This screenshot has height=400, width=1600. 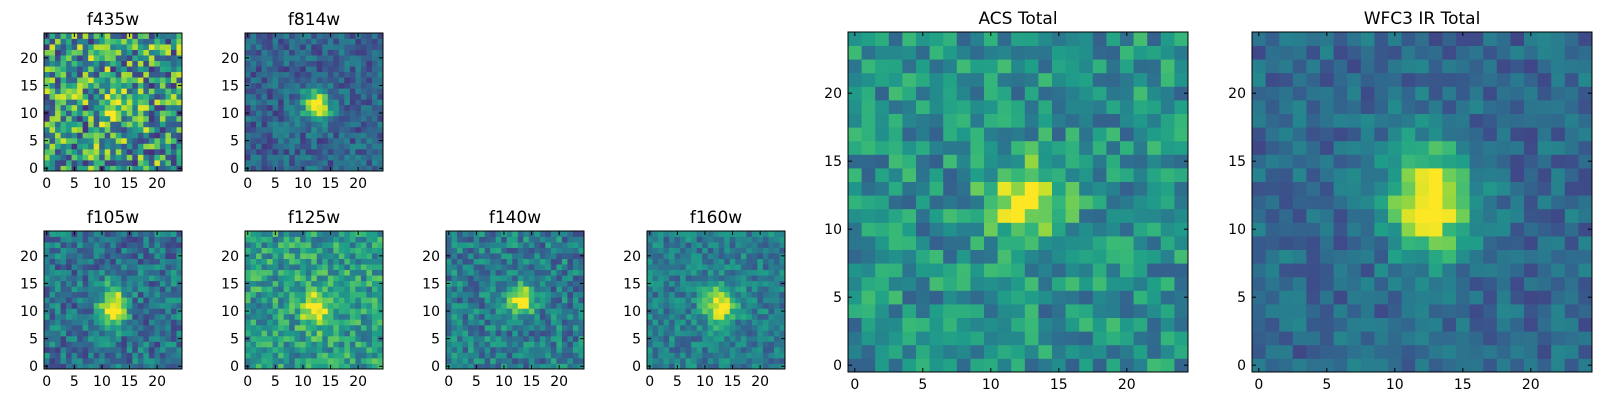 I want to click on panel-title: f125w, so click(x=314, y=218).